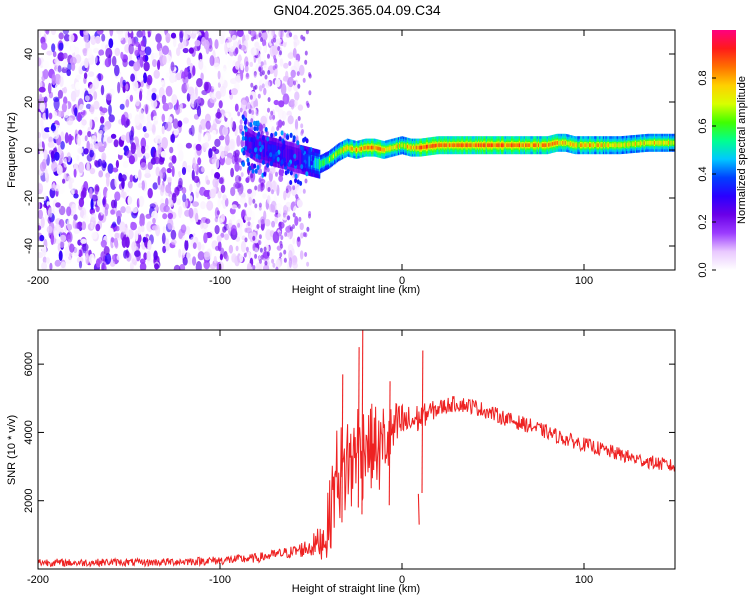  I want to click on snr-y-axis-label: SNR (10 * v/v), so click(12, 450).